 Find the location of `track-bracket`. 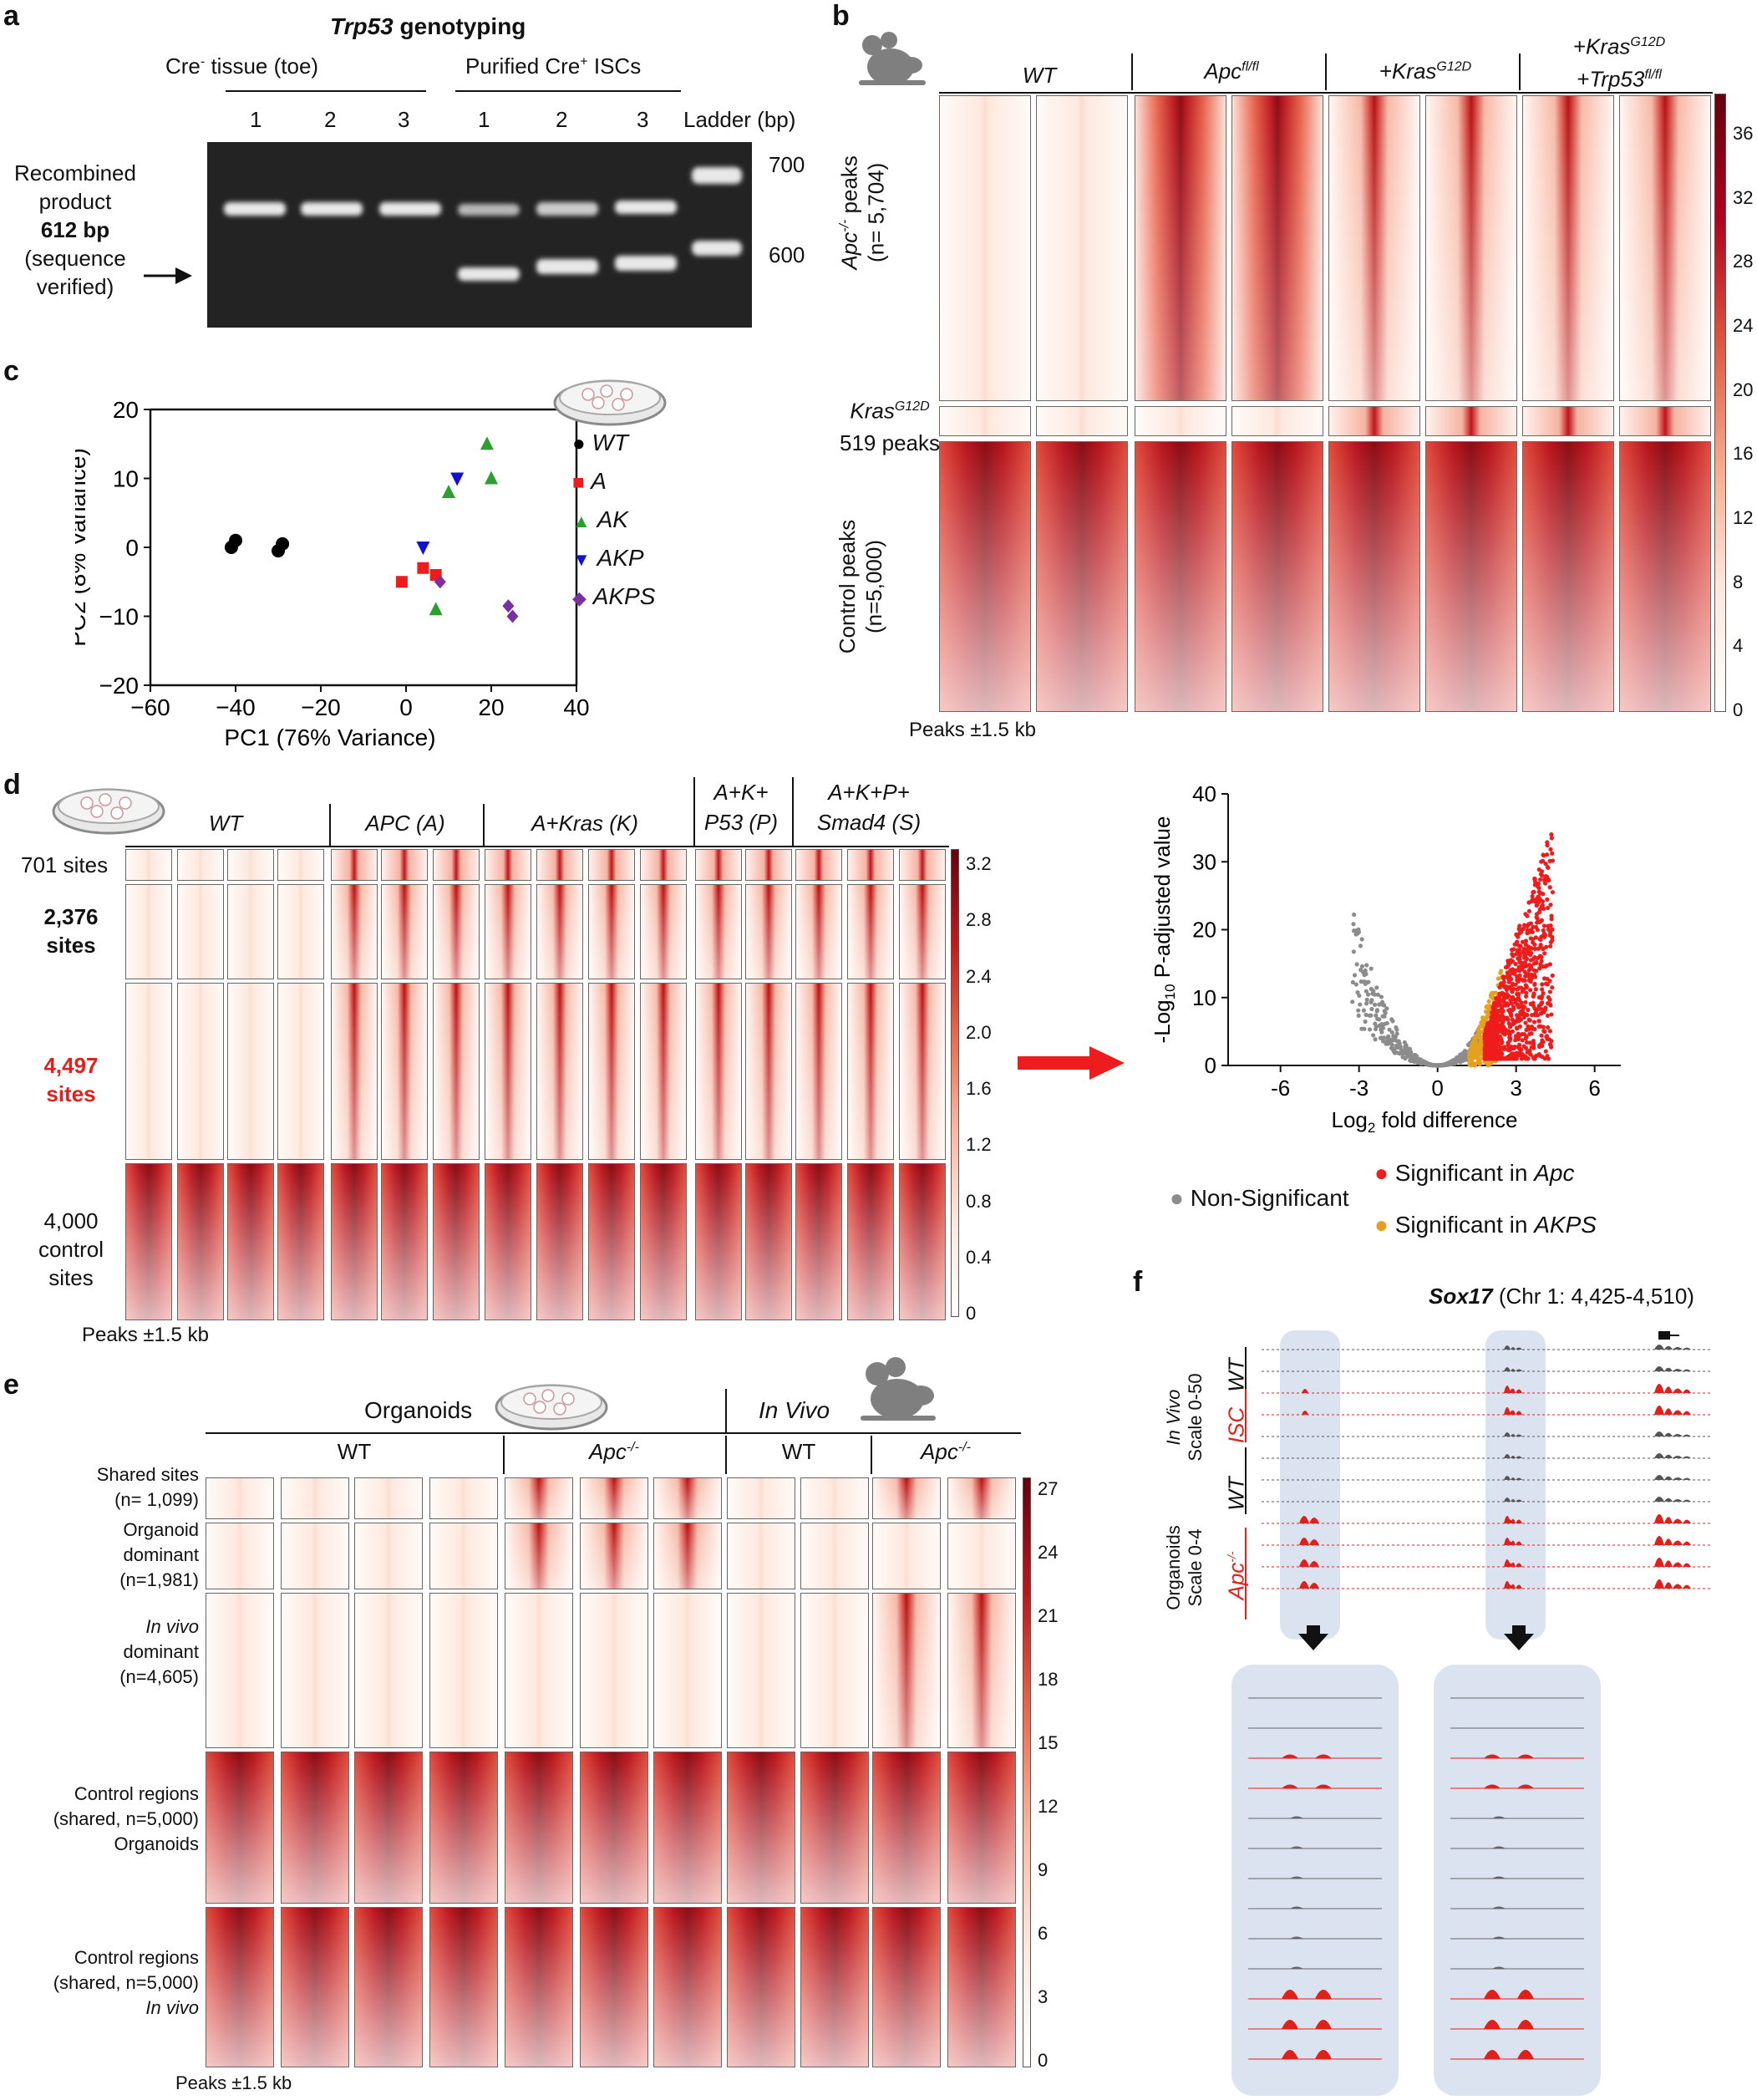

track-bracket is located at coordinates (1246, 1481).